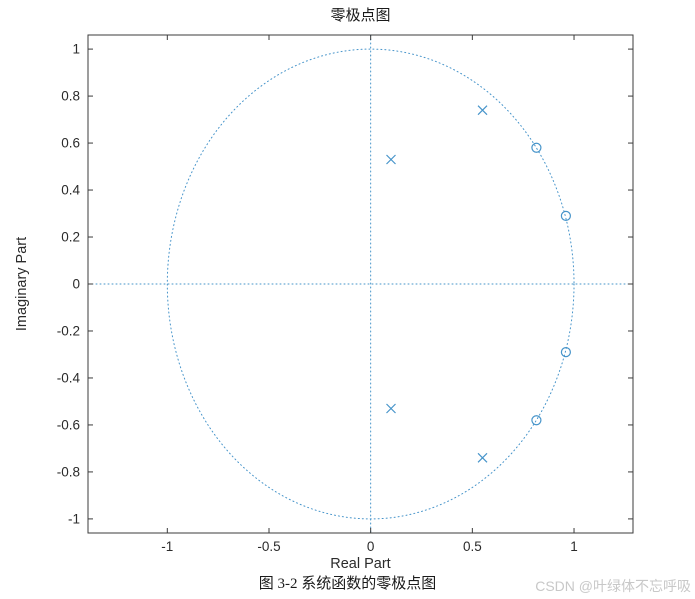  Describe the element at coordinates (360, 15) in the screenshot. I see `chart-title: 零极点图` at that location.